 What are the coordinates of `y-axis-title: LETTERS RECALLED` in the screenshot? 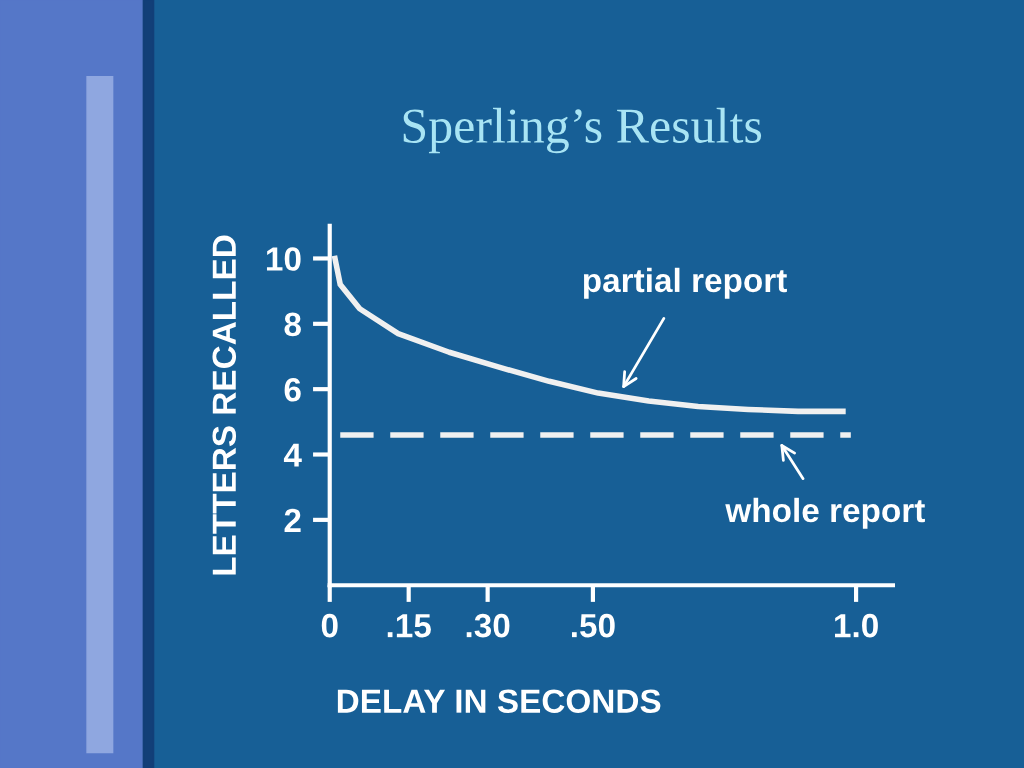 It's located at (224, 405).